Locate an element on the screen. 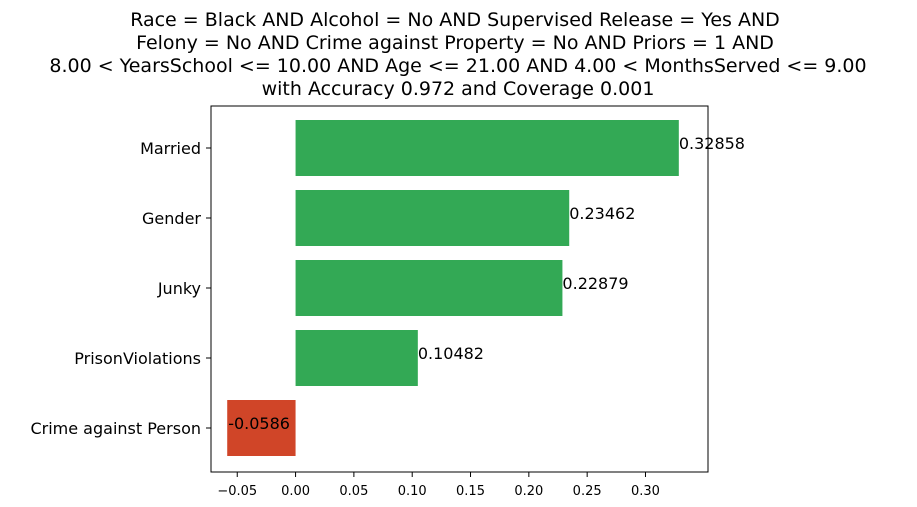  value-label-4: -0.0586 is located at coordinates (259, 423).